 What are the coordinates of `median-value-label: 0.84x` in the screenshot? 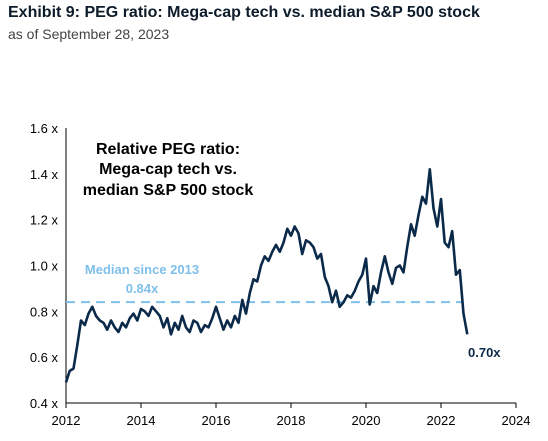 It's located at (142, 288).